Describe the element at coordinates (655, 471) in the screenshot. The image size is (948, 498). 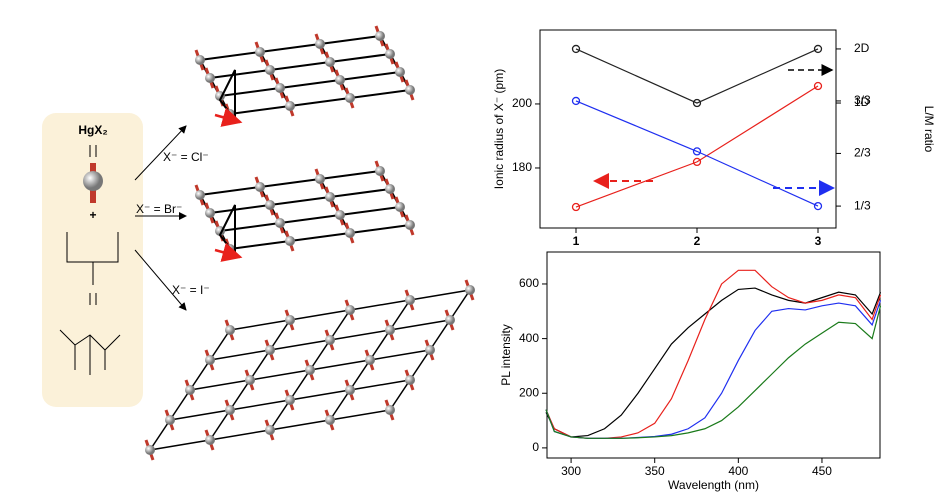
I see `x-tick-label: 350` at that location.